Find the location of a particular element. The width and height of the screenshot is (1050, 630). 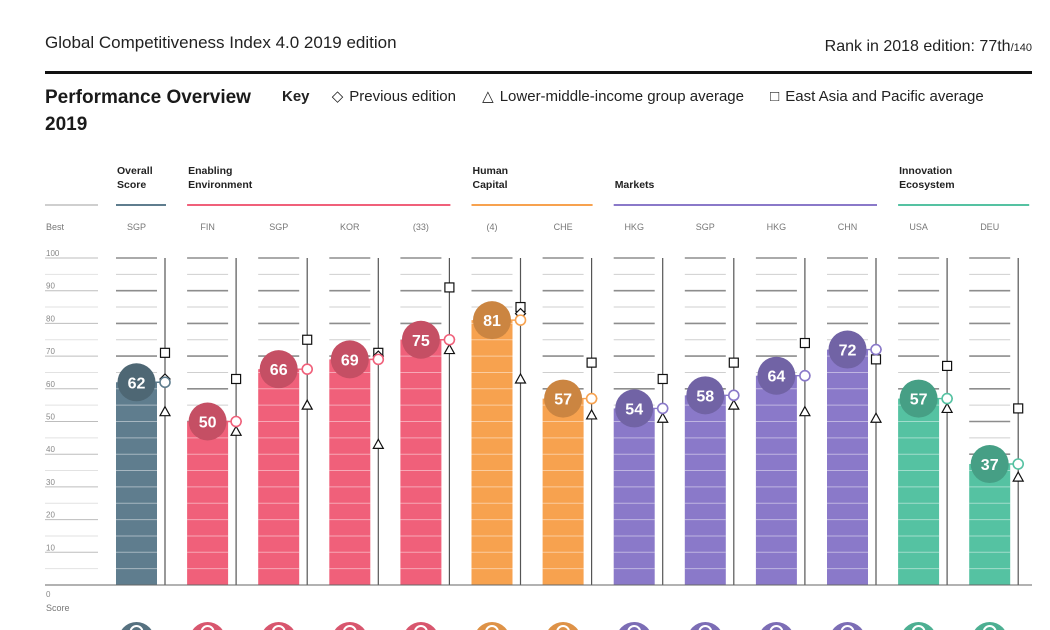

y-tick-20: 20 is located at coordinates (50, 515).